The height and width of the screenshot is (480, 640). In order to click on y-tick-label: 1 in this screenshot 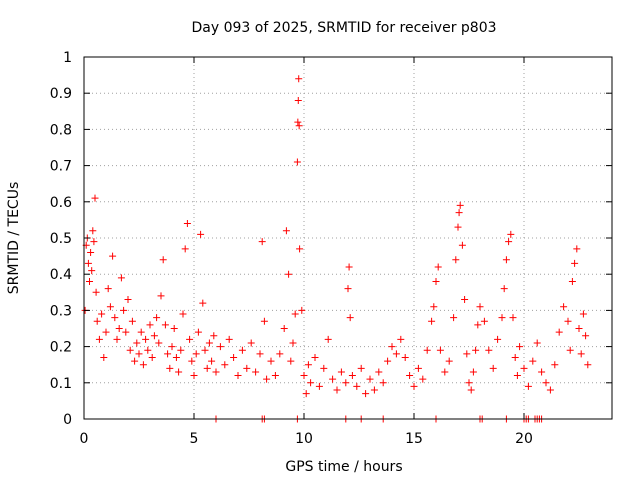, I will do `click(67, 58)`.